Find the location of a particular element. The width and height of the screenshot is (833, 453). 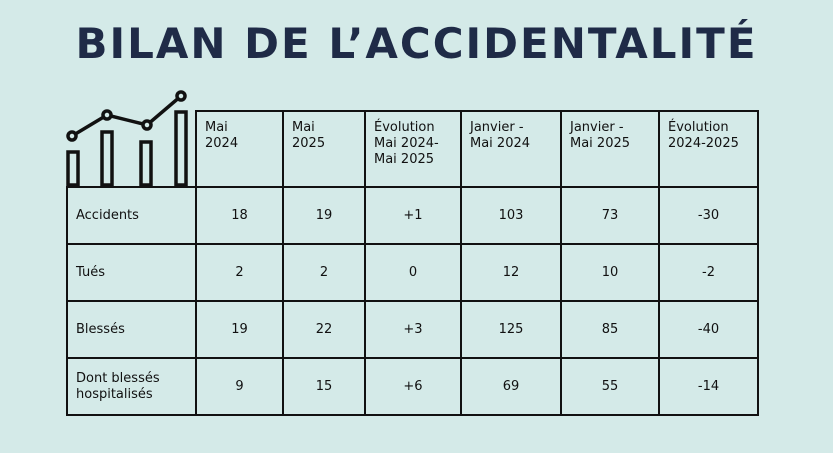

value-cell: 125 is located at coordinates (511, 329).